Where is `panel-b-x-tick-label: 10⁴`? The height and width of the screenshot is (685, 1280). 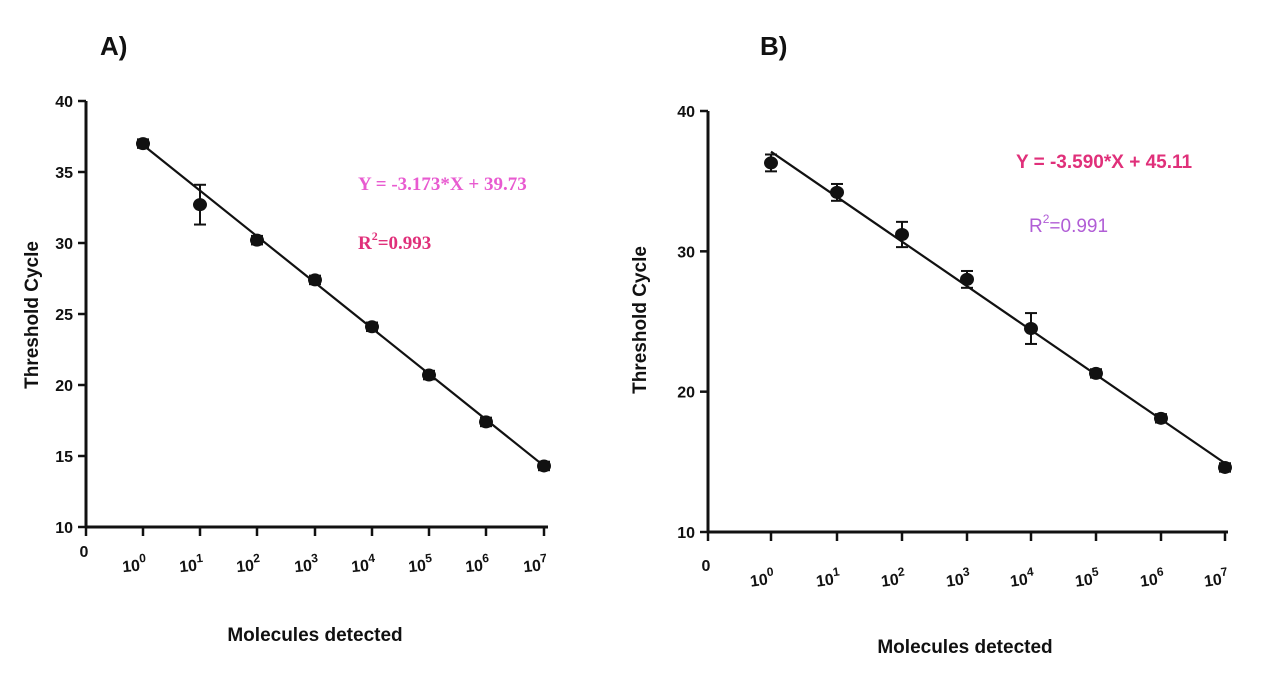 panel-b-x-tick-label: 10⁴ is located at coordinates (1022, 577).